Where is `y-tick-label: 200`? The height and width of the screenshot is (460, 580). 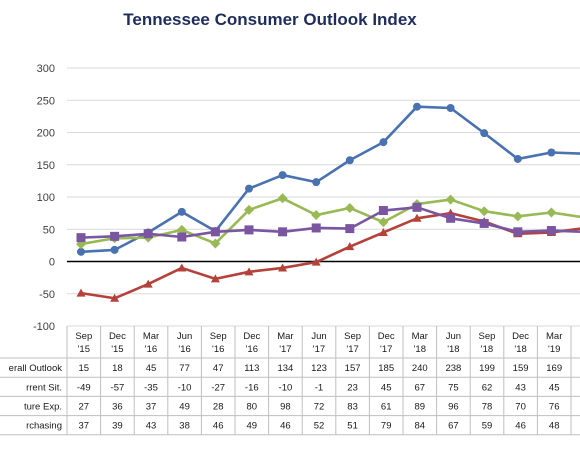
y-tick-label: 200 is located at coordinates (46, 134).